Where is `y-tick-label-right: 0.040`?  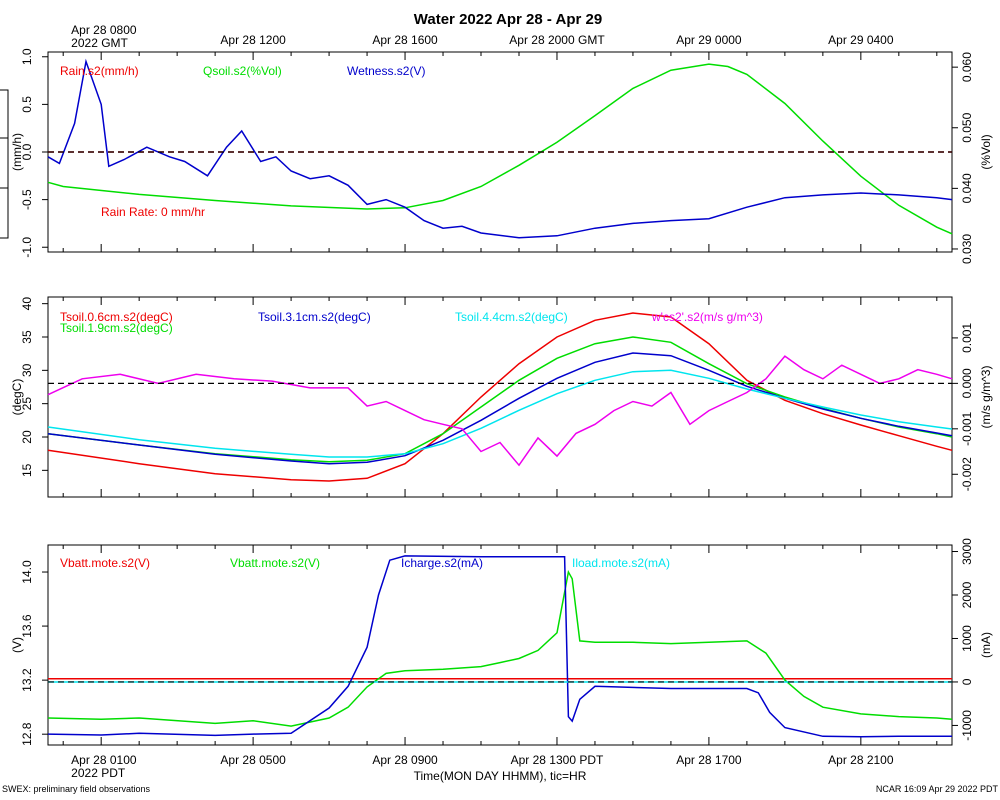
y-tick-label-right: 0.040 is located at coordinates (967, 188).